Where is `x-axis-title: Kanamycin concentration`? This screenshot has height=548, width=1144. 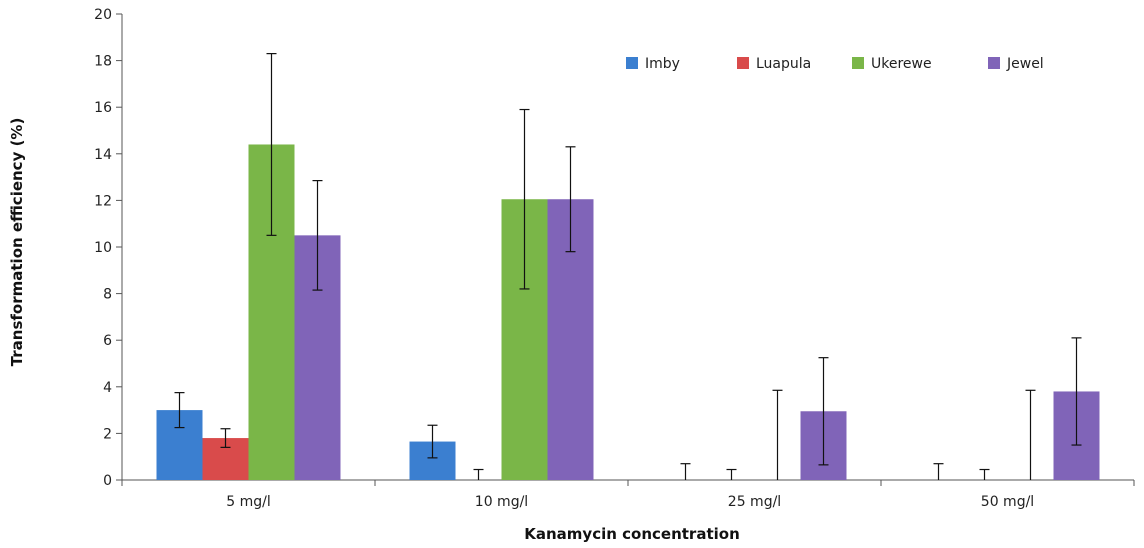
x-axis-title: Kanamycin concentration is located at coordinates (632, 534).